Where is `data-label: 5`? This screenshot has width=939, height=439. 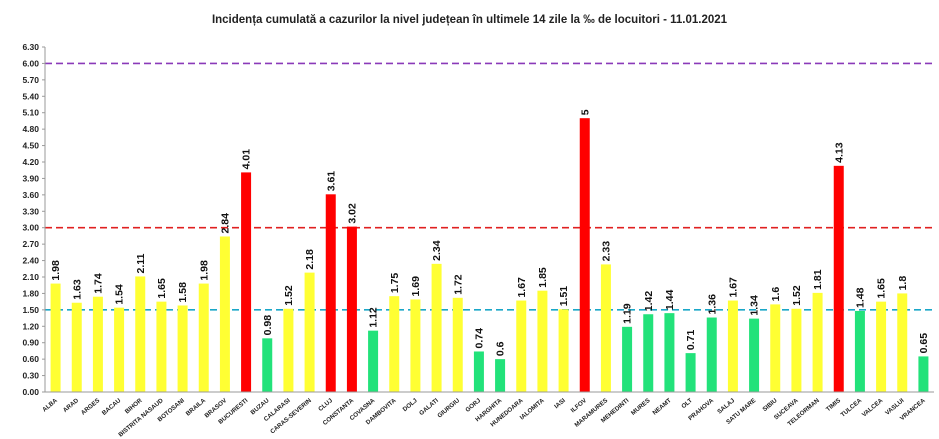
data-label: 5 is located at coordinates (585, 112).